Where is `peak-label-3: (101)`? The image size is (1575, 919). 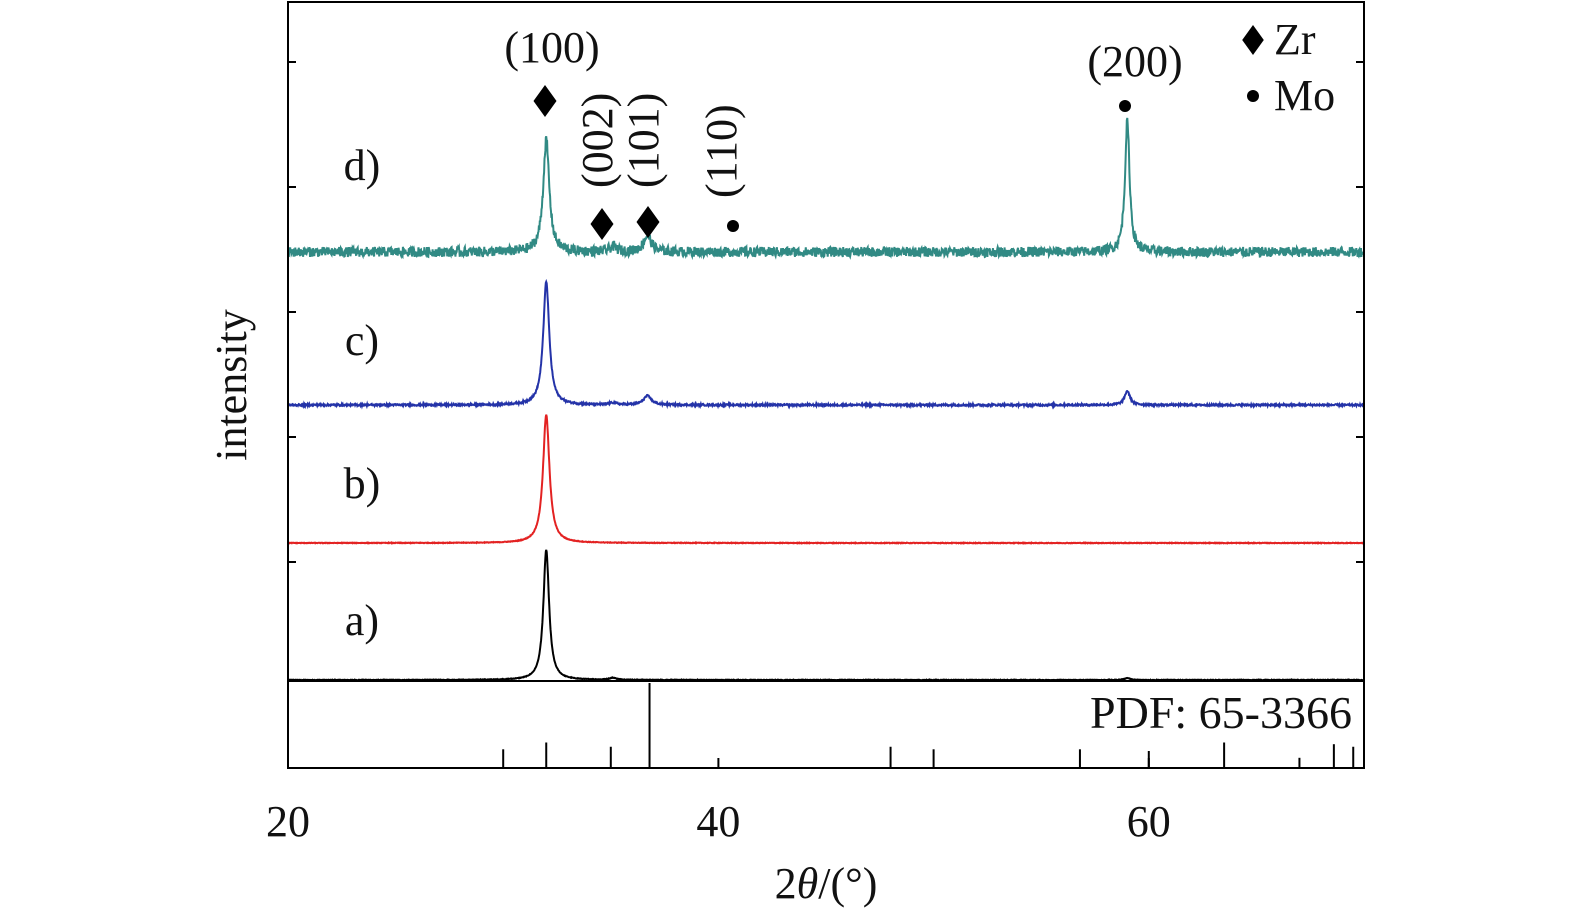 peak-label-3: (101) is located at coordinates (643, 140).